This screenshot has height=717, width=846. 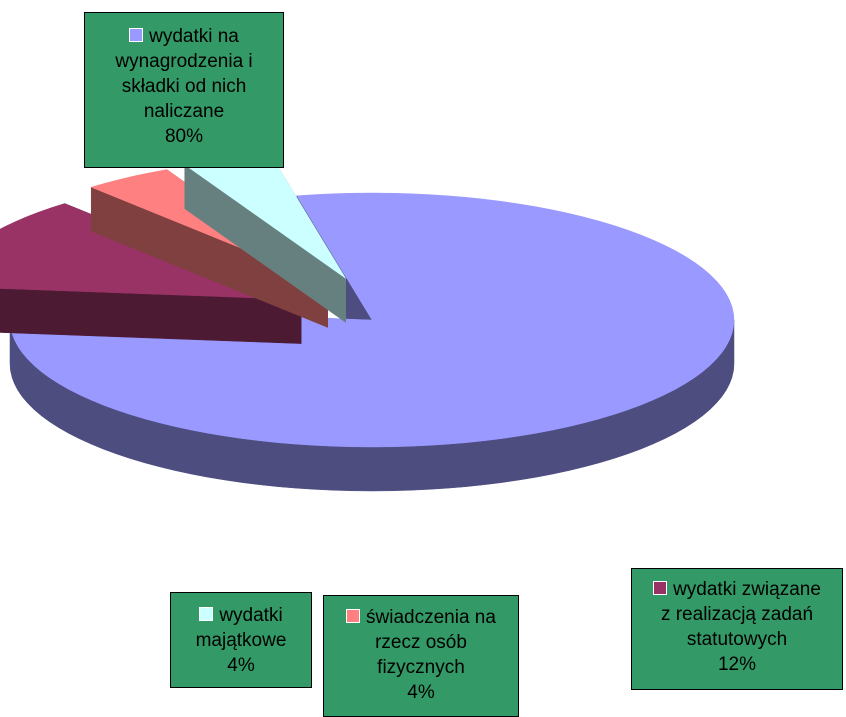 I want to click on slice-label-text: składki od nich, so click(x=184, y=86).